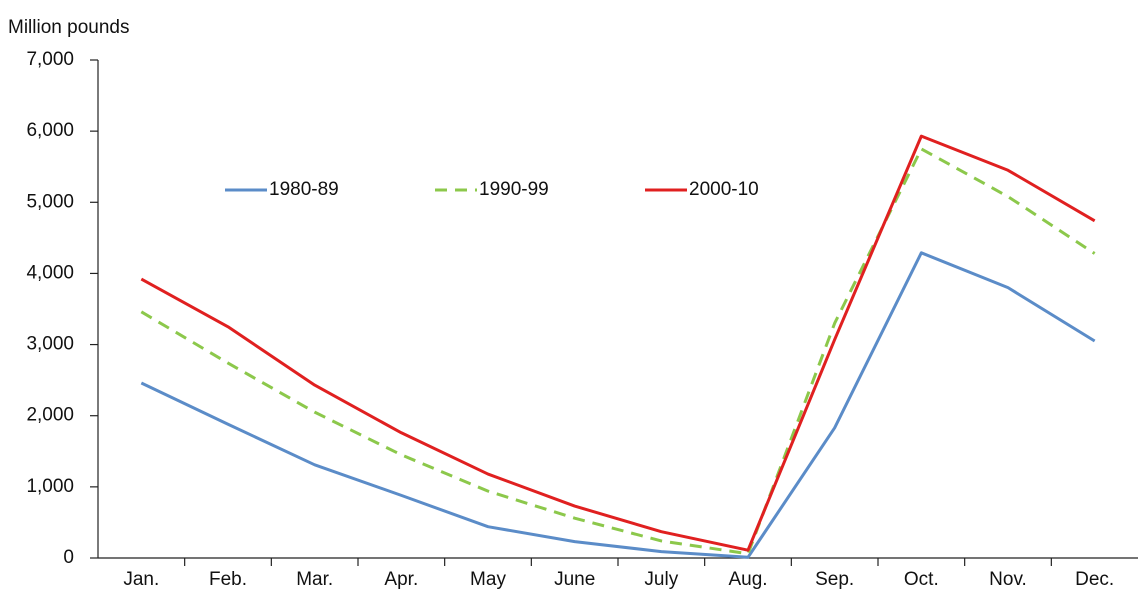 This screenshot has height=597, width=1138. Describe the element at coordinates (574, 579) in the screenshot. I see `x-tick-label: June` at that location.